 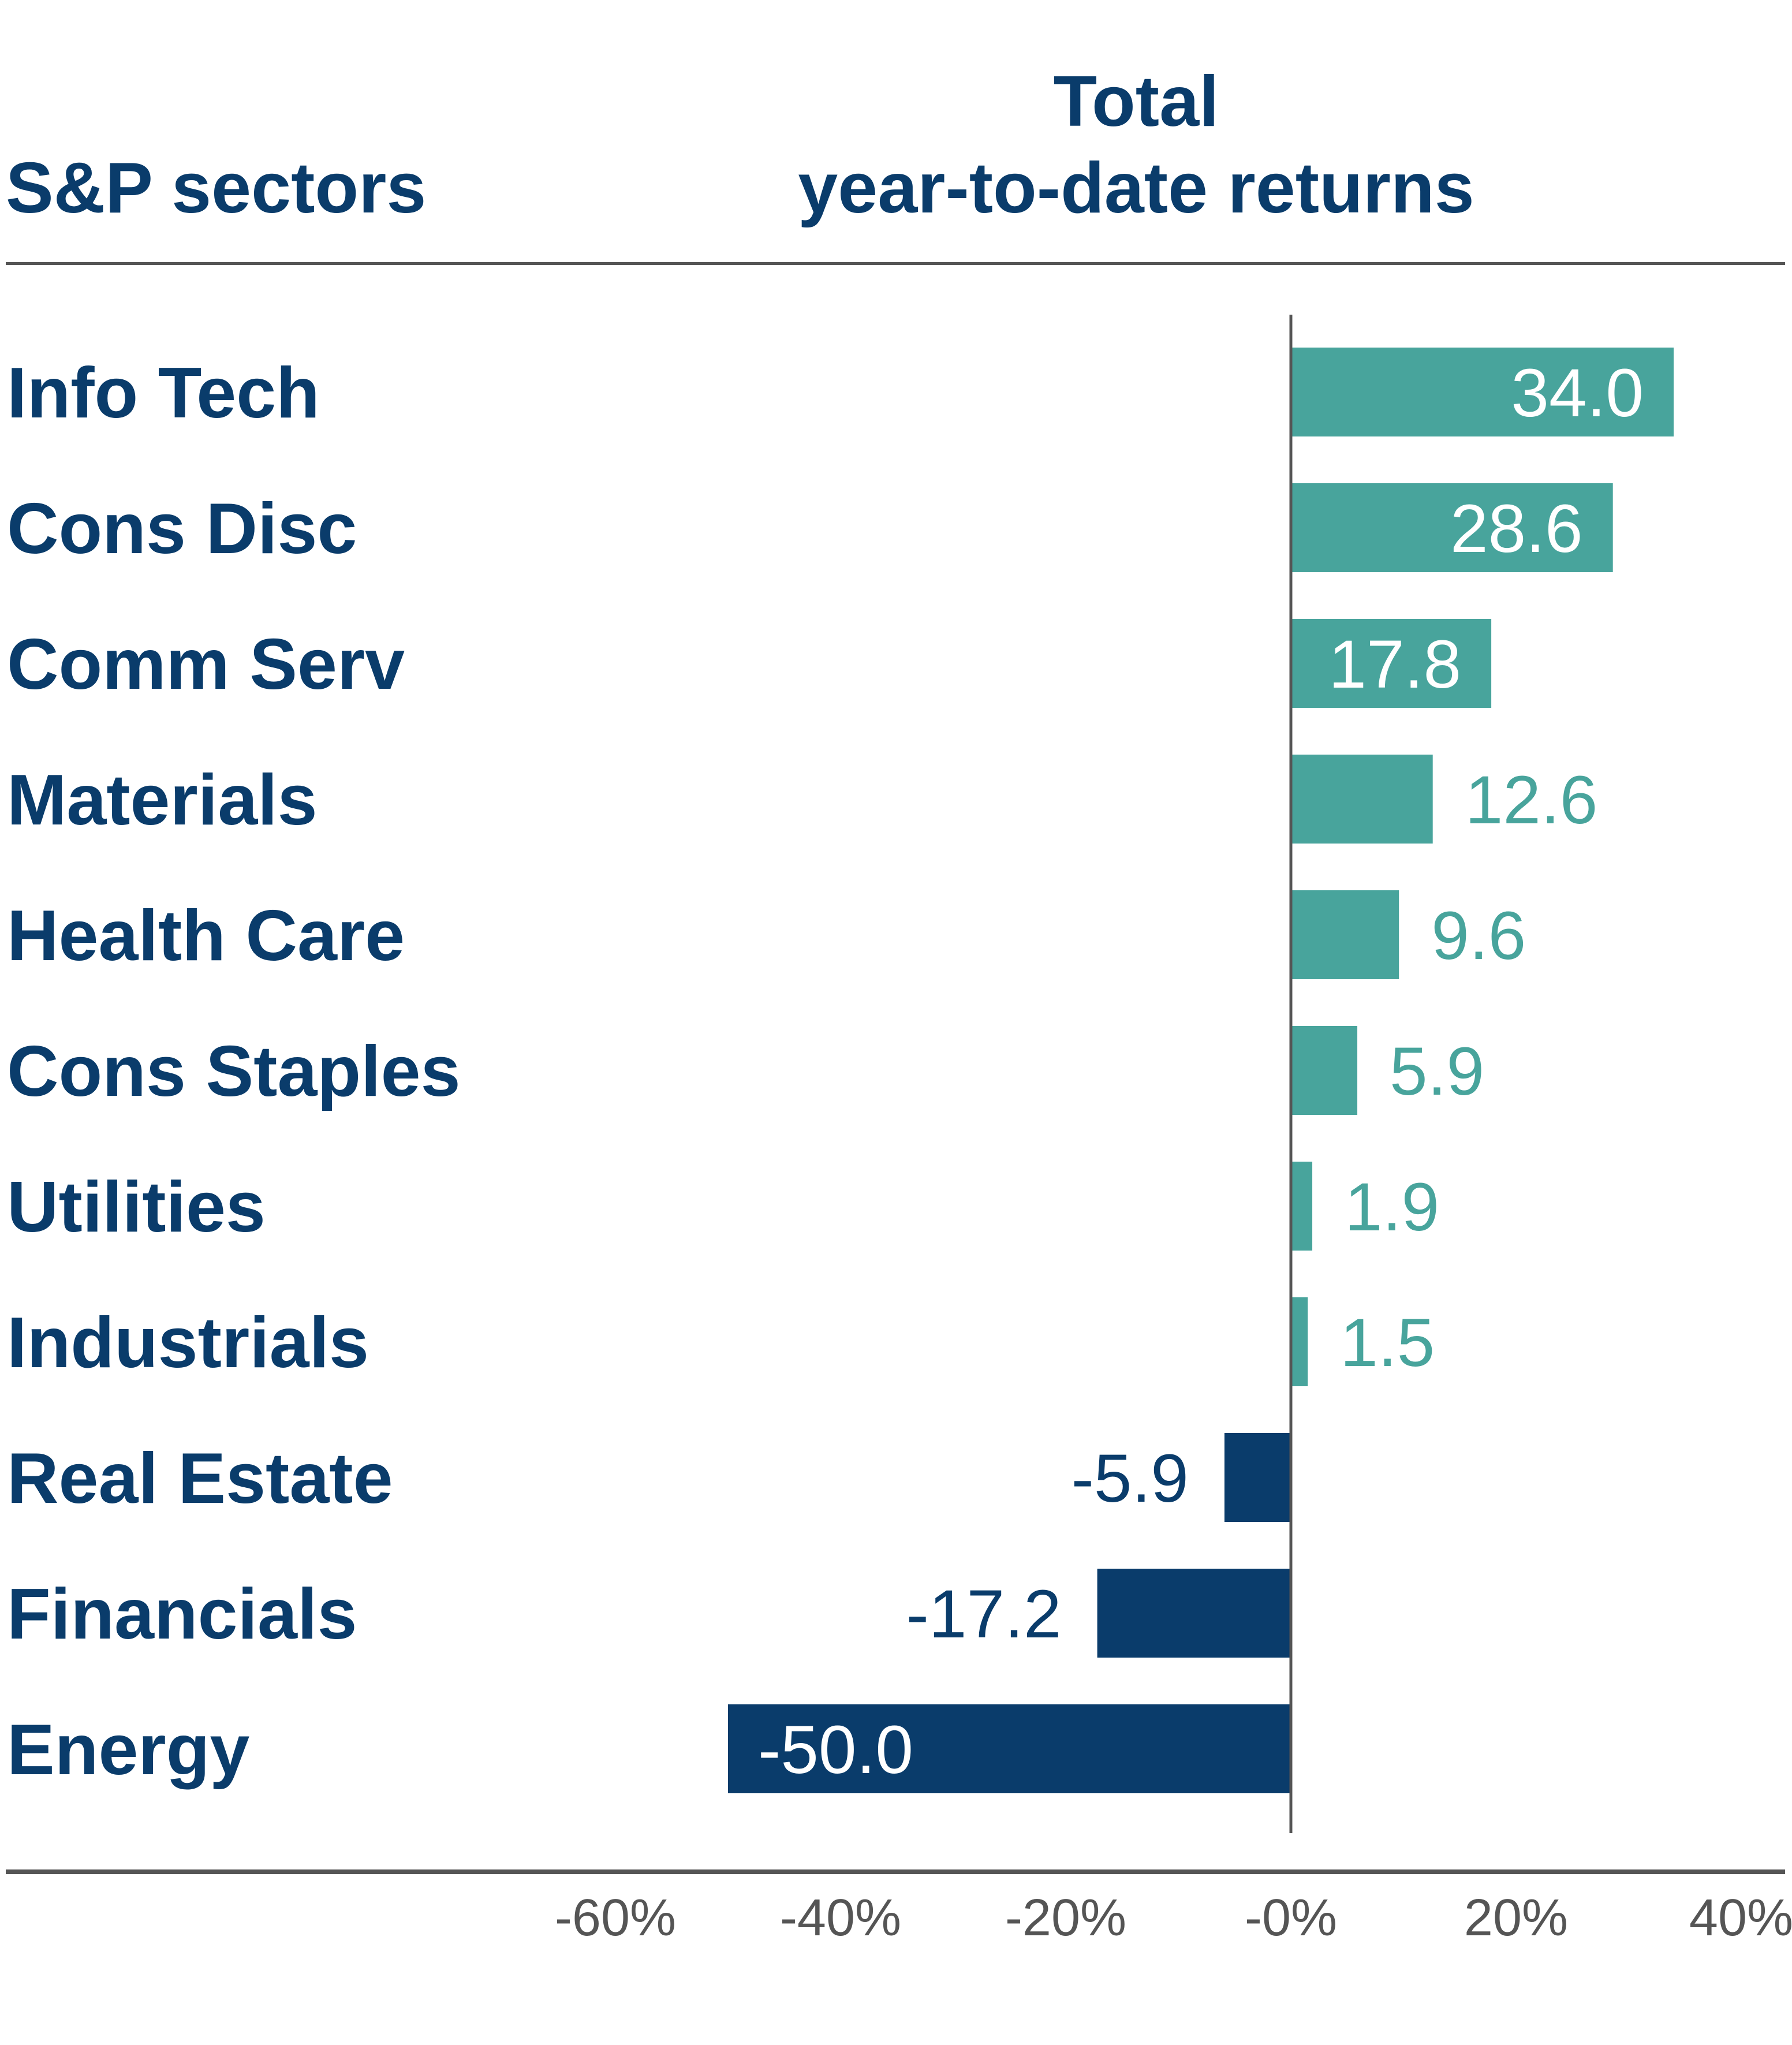 I want to click on bar-cons-staples, so click(x=1324, y=1070).